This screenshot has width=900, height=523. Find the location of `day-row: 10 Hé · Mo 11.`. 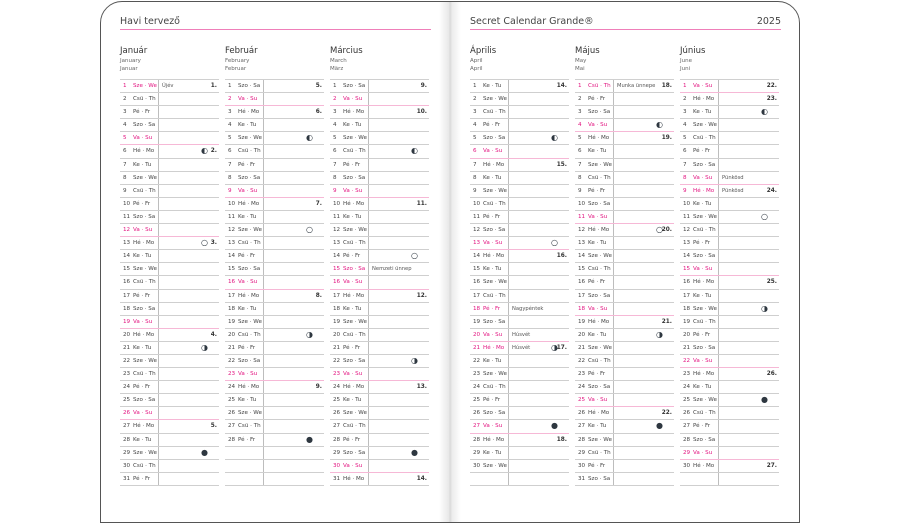

day-row: 10 Hé · Mo 11. is located at coordinates (379, 204).